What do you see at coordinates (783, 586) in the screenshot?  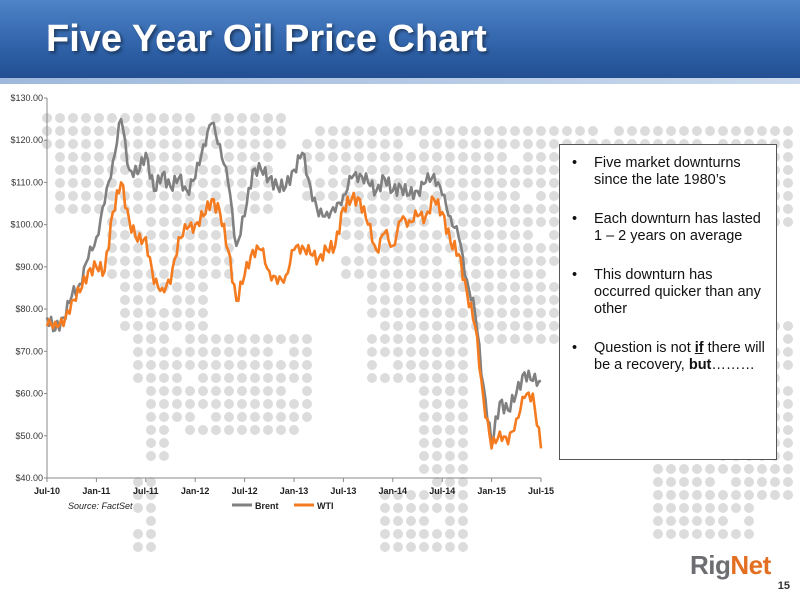 I see `page-number: 15` at bounding box center [783, 586].